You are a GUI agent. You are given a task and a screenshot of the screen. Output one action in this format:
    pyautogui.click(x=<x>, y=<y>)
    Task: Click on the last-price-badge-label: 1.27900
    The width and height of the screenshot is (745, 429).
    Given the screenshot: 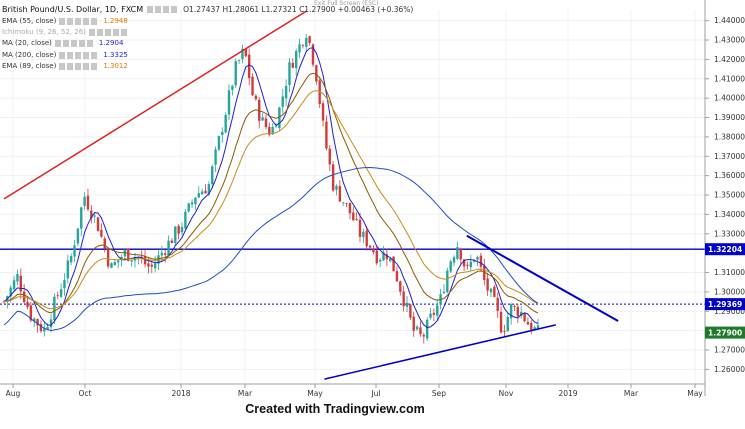 What is the action you would take?
    pyautogui.click(x=725, y=333)
    